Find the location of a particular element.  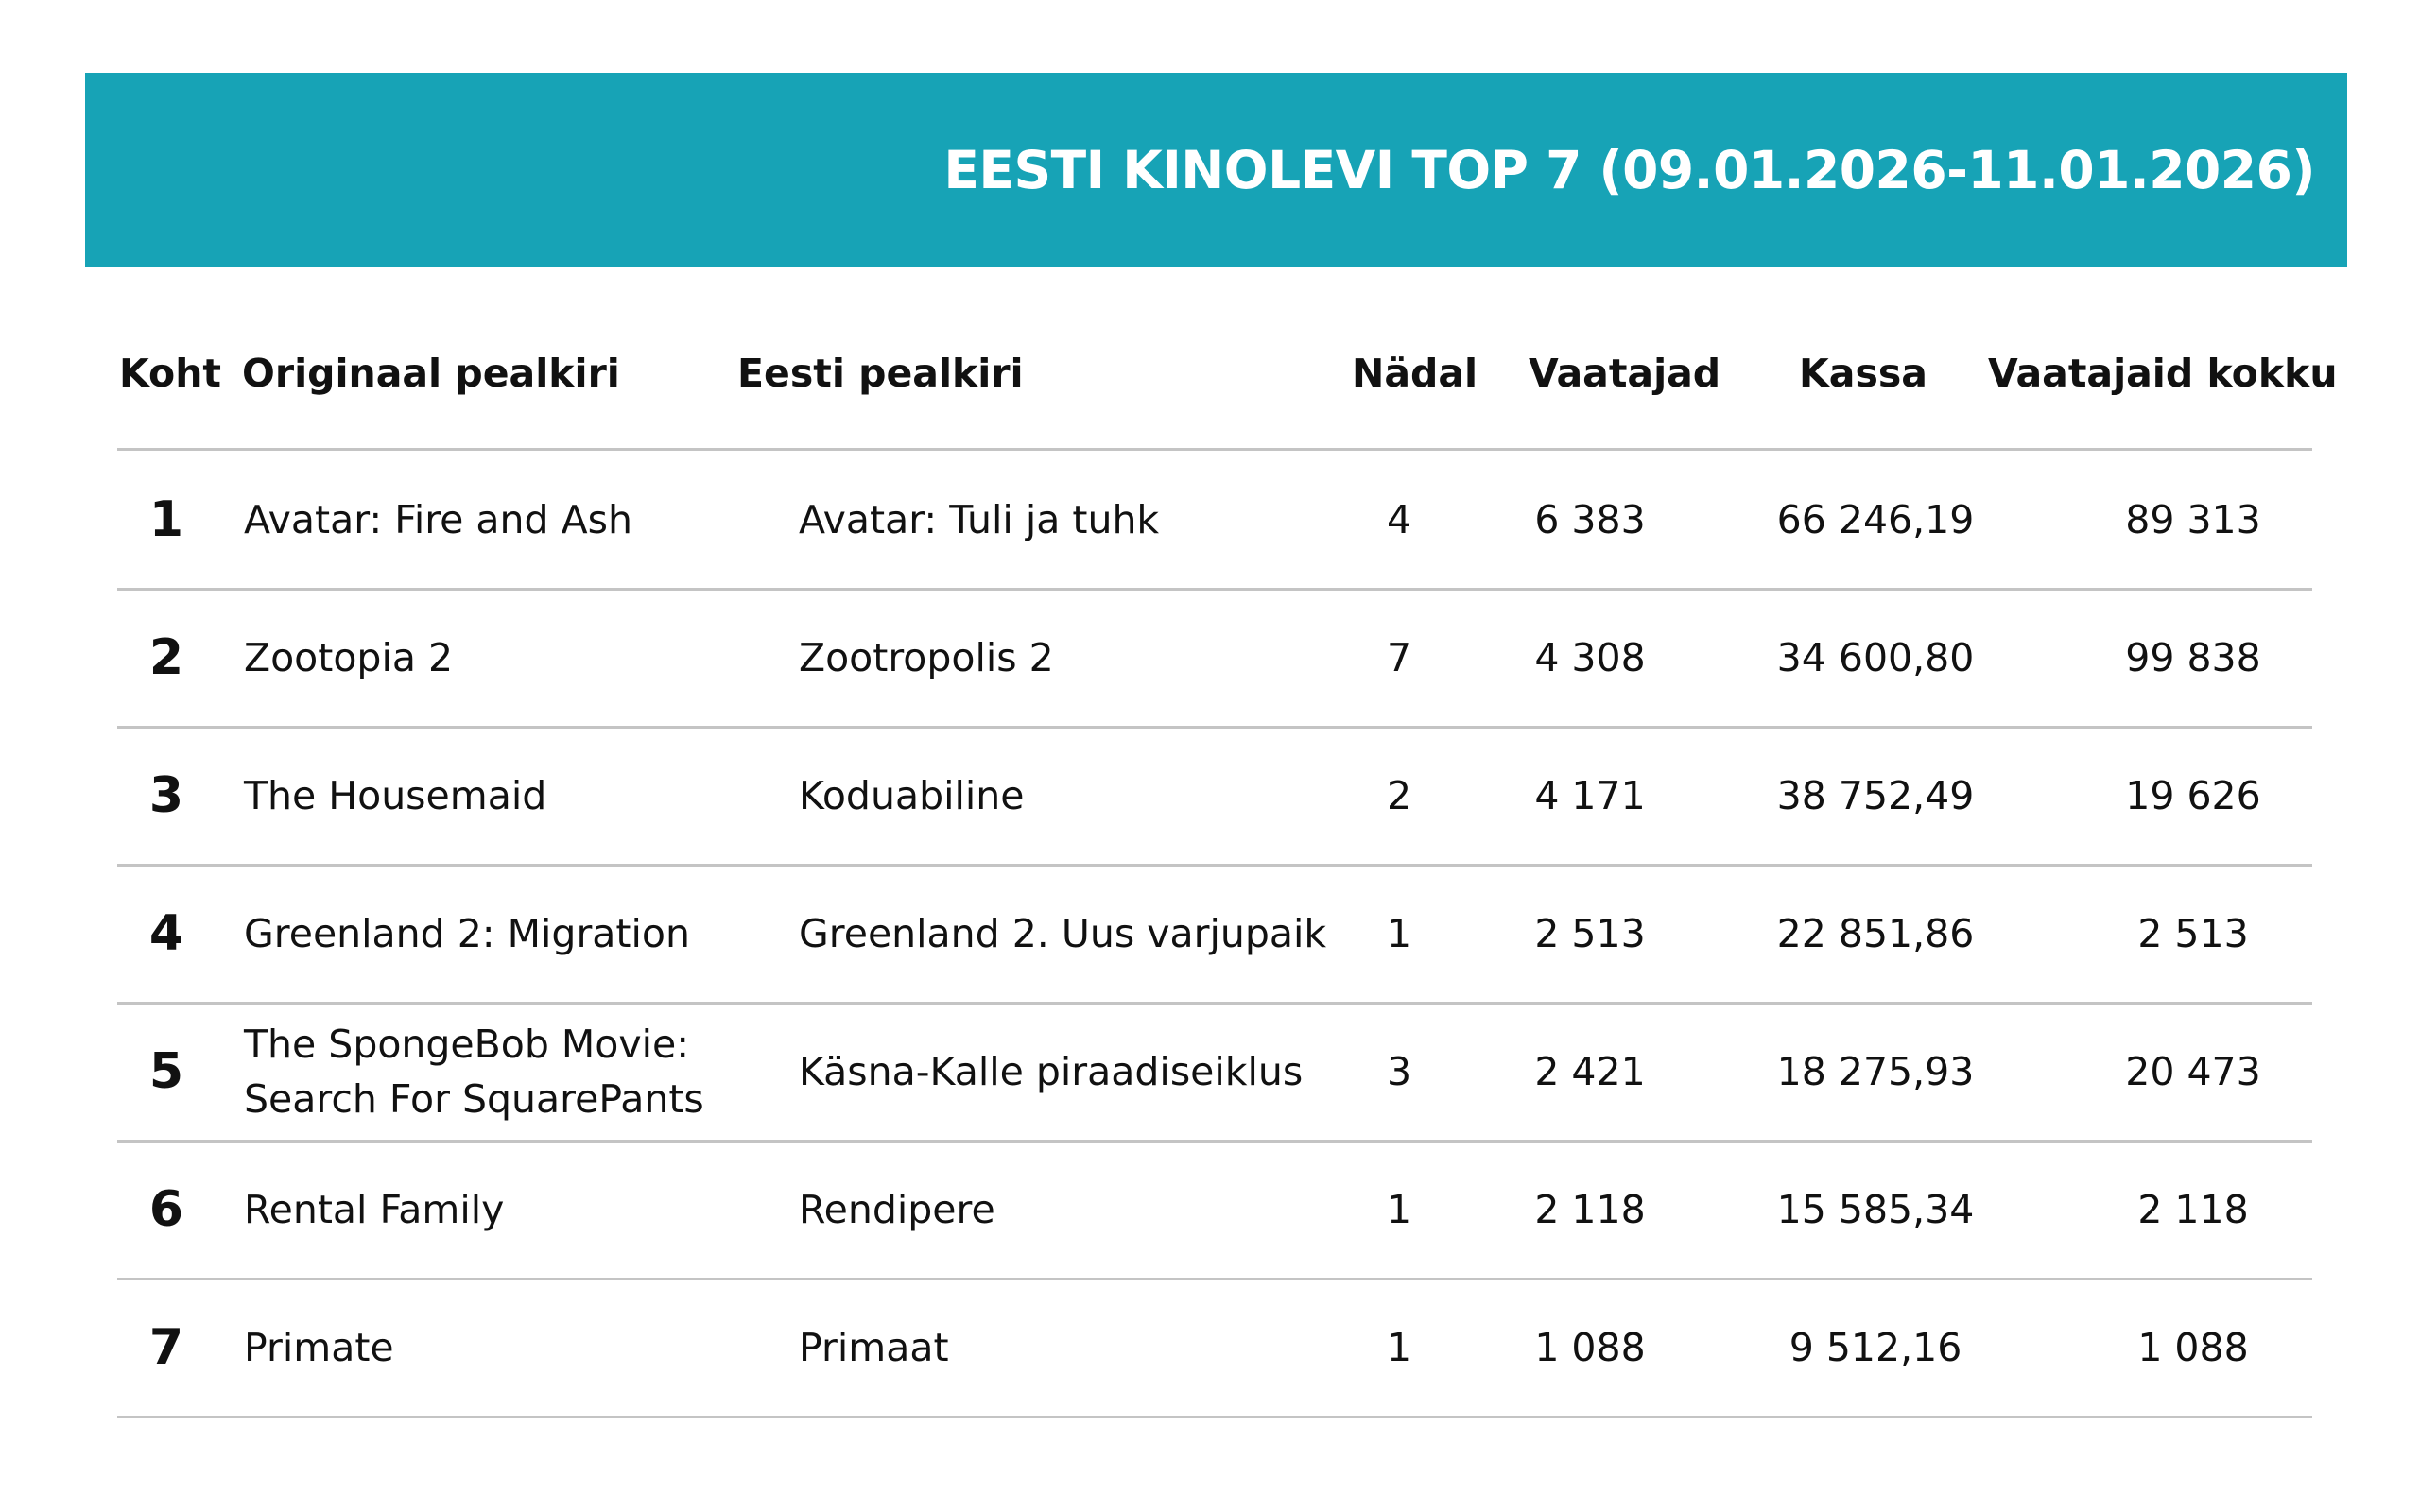

boxoffice-cell: 15 585,34 is located at coordinates (1875, 1209).